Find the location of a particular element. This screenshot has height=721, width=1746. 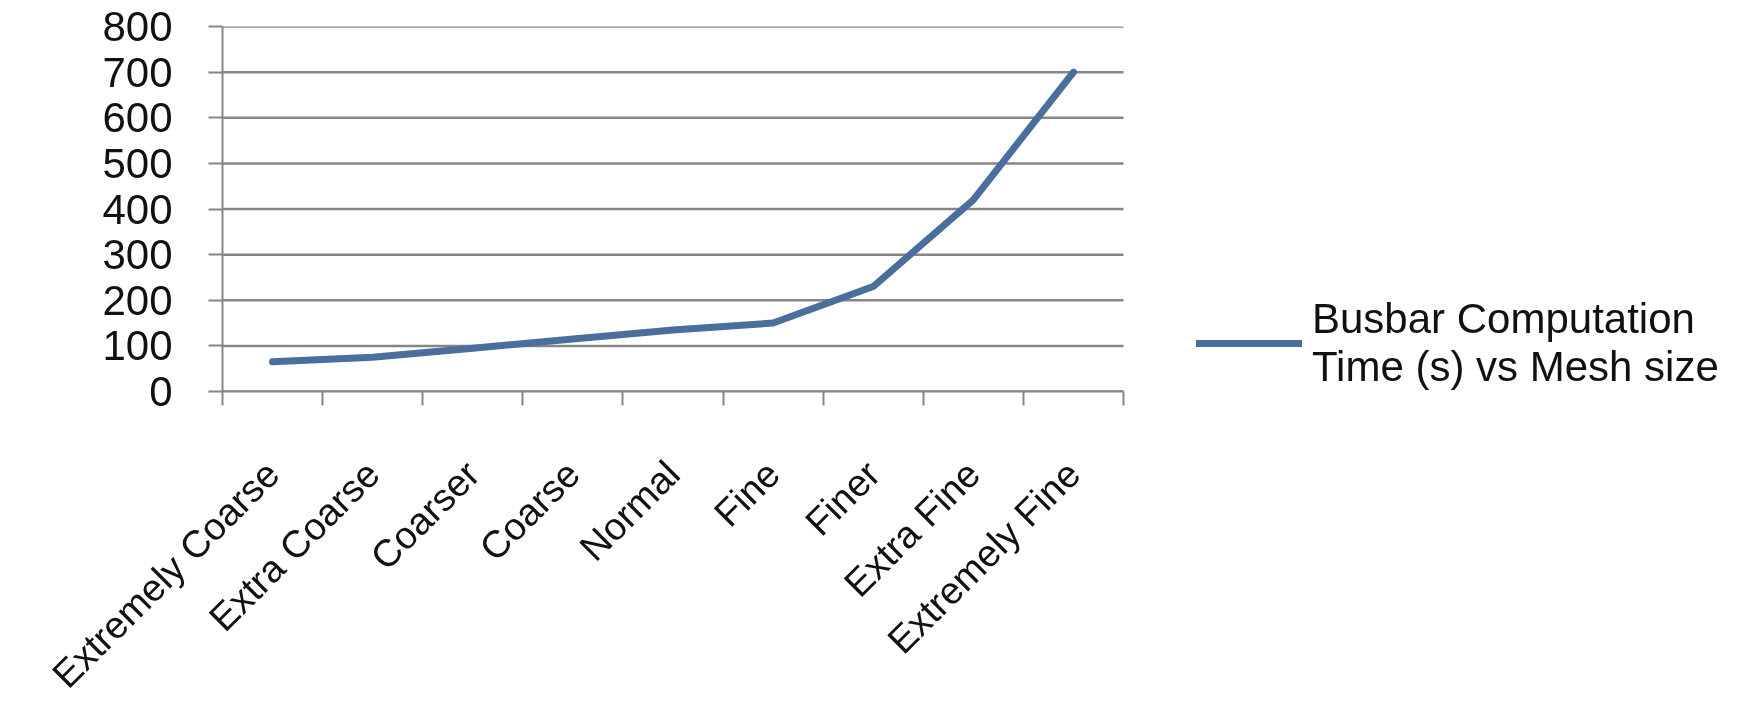

y-tick-label: 300 is located at coordinates (137, 255).